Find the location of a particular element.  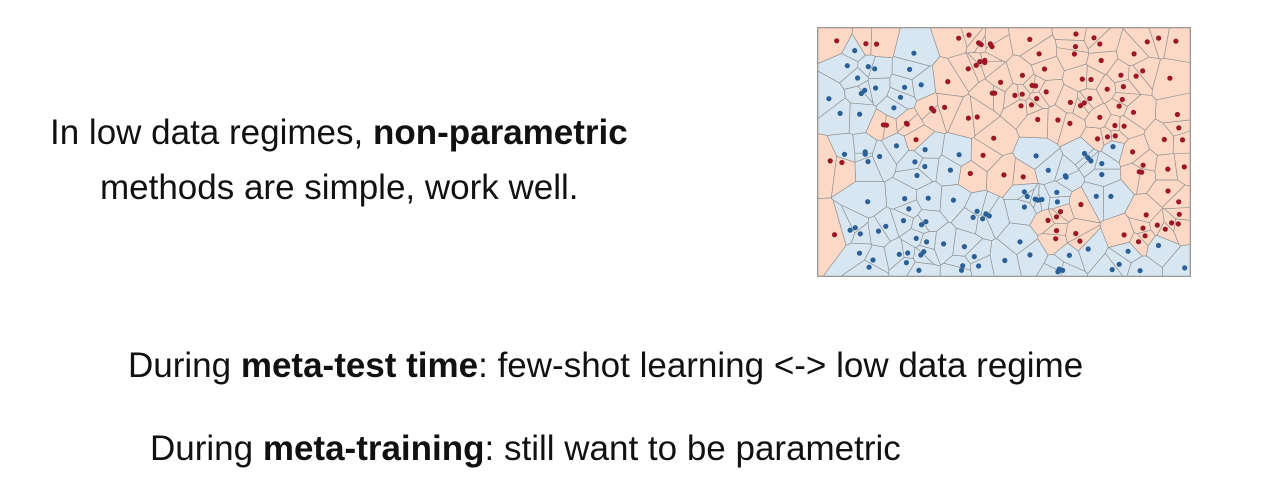

line3-bold: meta-test time is located at coordinates (359, 365).